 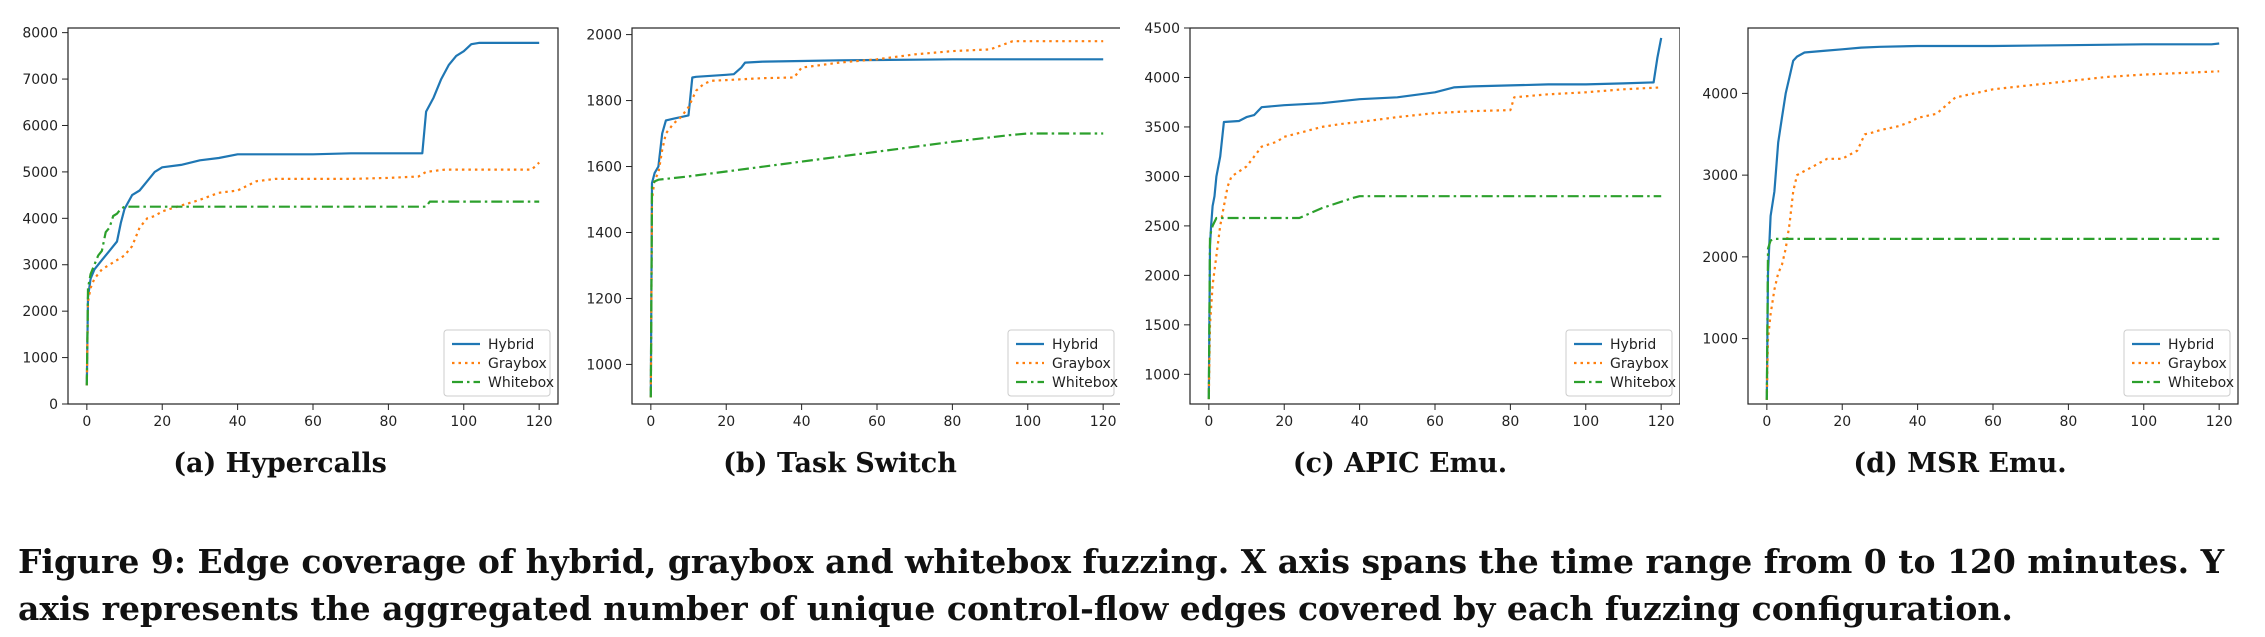 I want to click on subcaption-apic-emu: (c) APIC Emu., so click(x=1400, y=463).